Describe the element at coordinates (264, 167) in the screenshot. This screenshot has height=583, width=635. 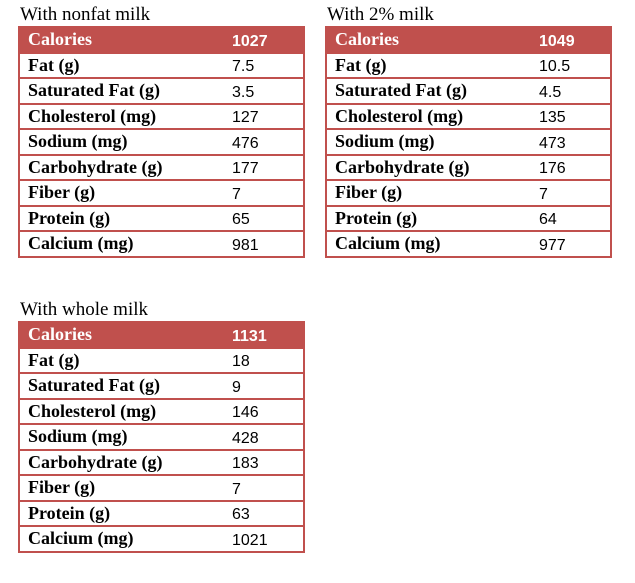
I see `row-value: 177` at that location.